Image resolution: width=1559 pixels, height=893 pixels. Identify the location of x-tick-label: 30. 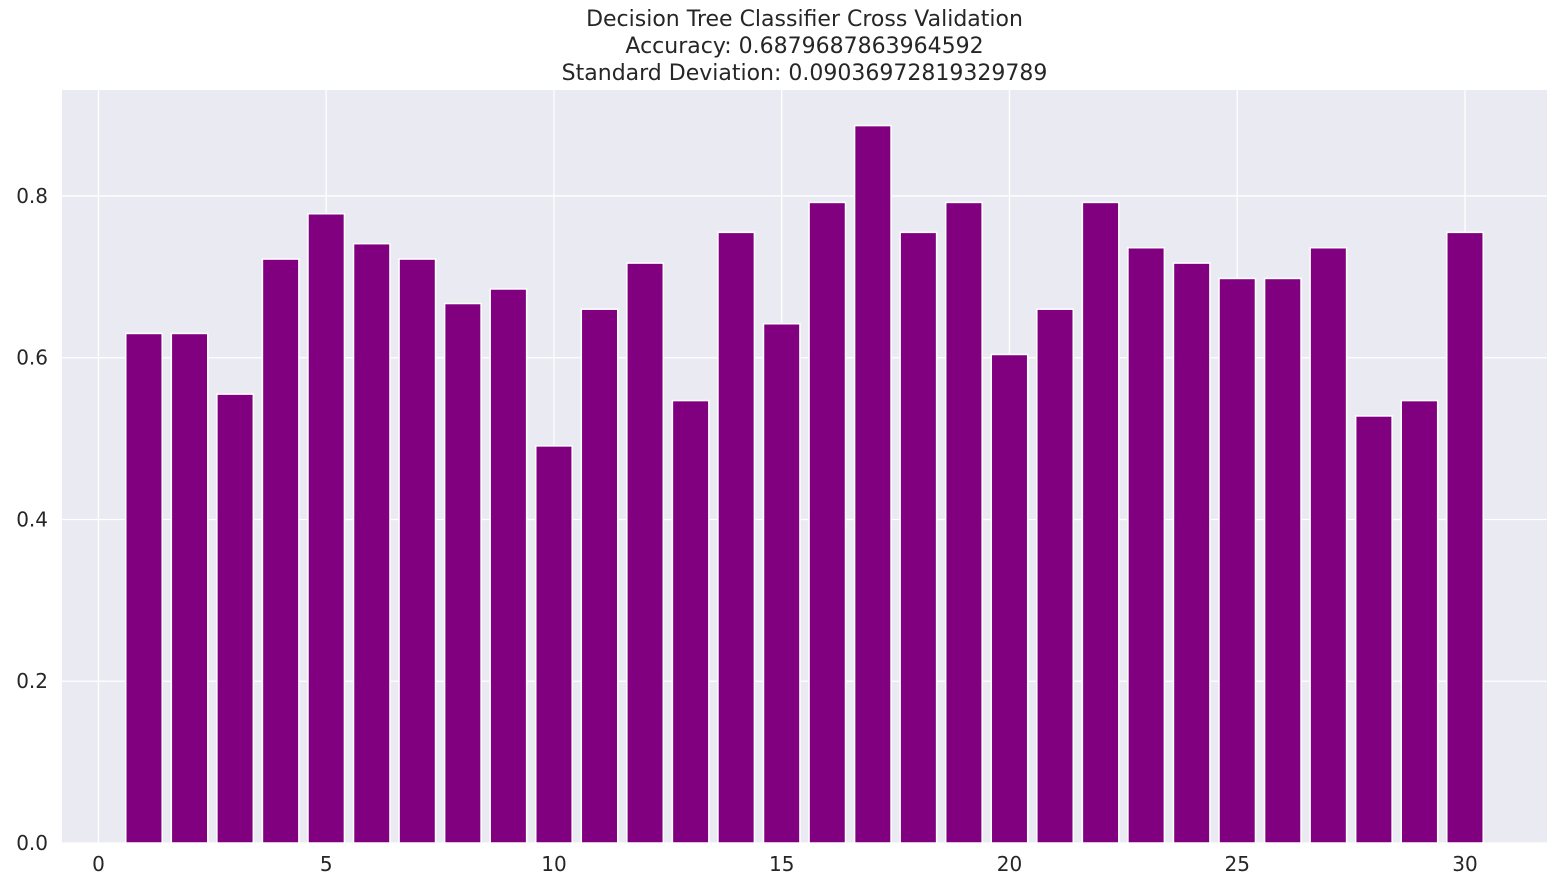
(1464, 864).